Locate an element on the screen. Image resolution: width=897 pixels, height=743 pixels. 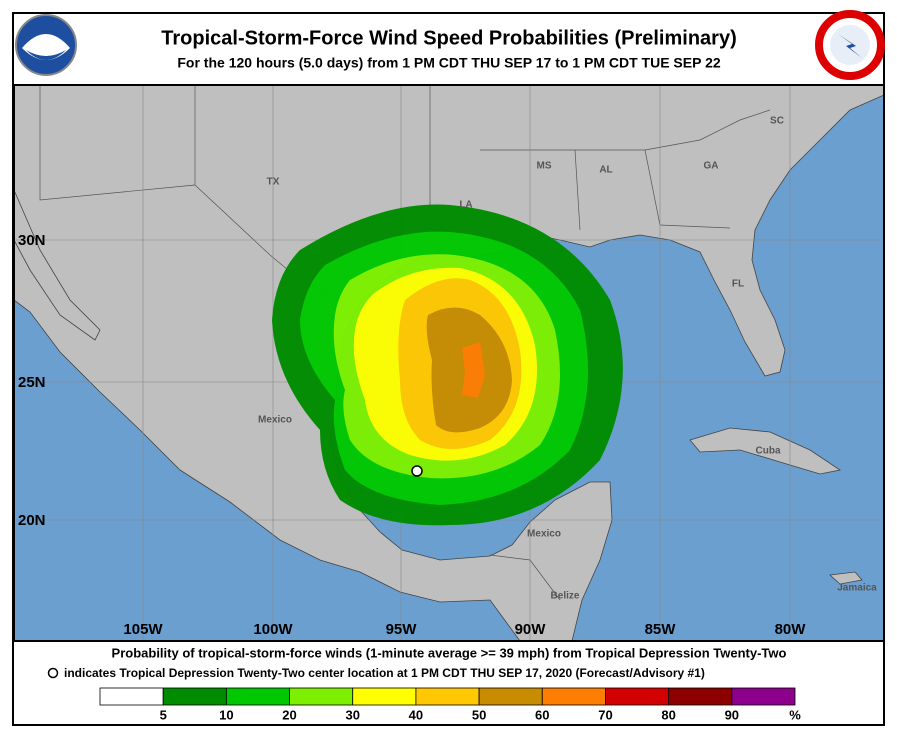
lon-label: 105W is located at coordinates (143, 629).